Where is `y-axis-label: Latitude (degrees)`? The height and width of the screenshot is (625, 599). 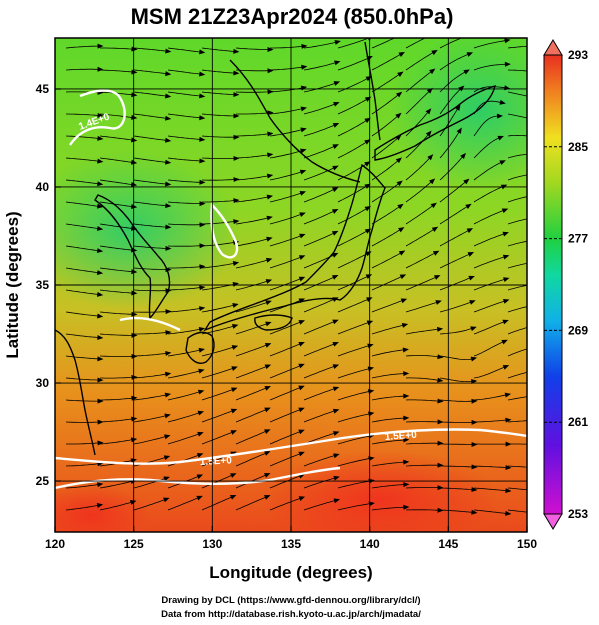
y-axis-label: Latitude (degrees) is located at coordinates (12, 284).